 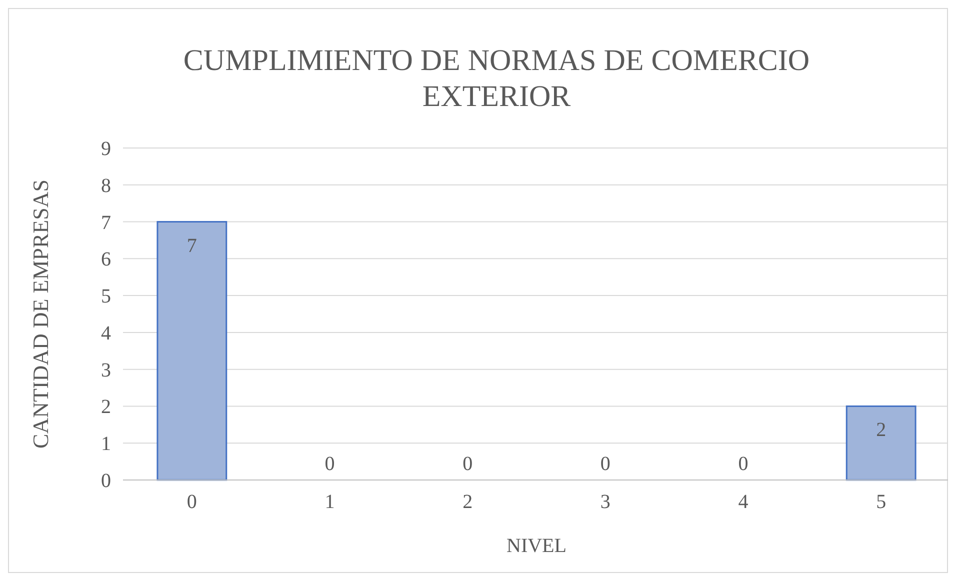 I want to click on y-tick-label: 4, so click(x=106, y=333).